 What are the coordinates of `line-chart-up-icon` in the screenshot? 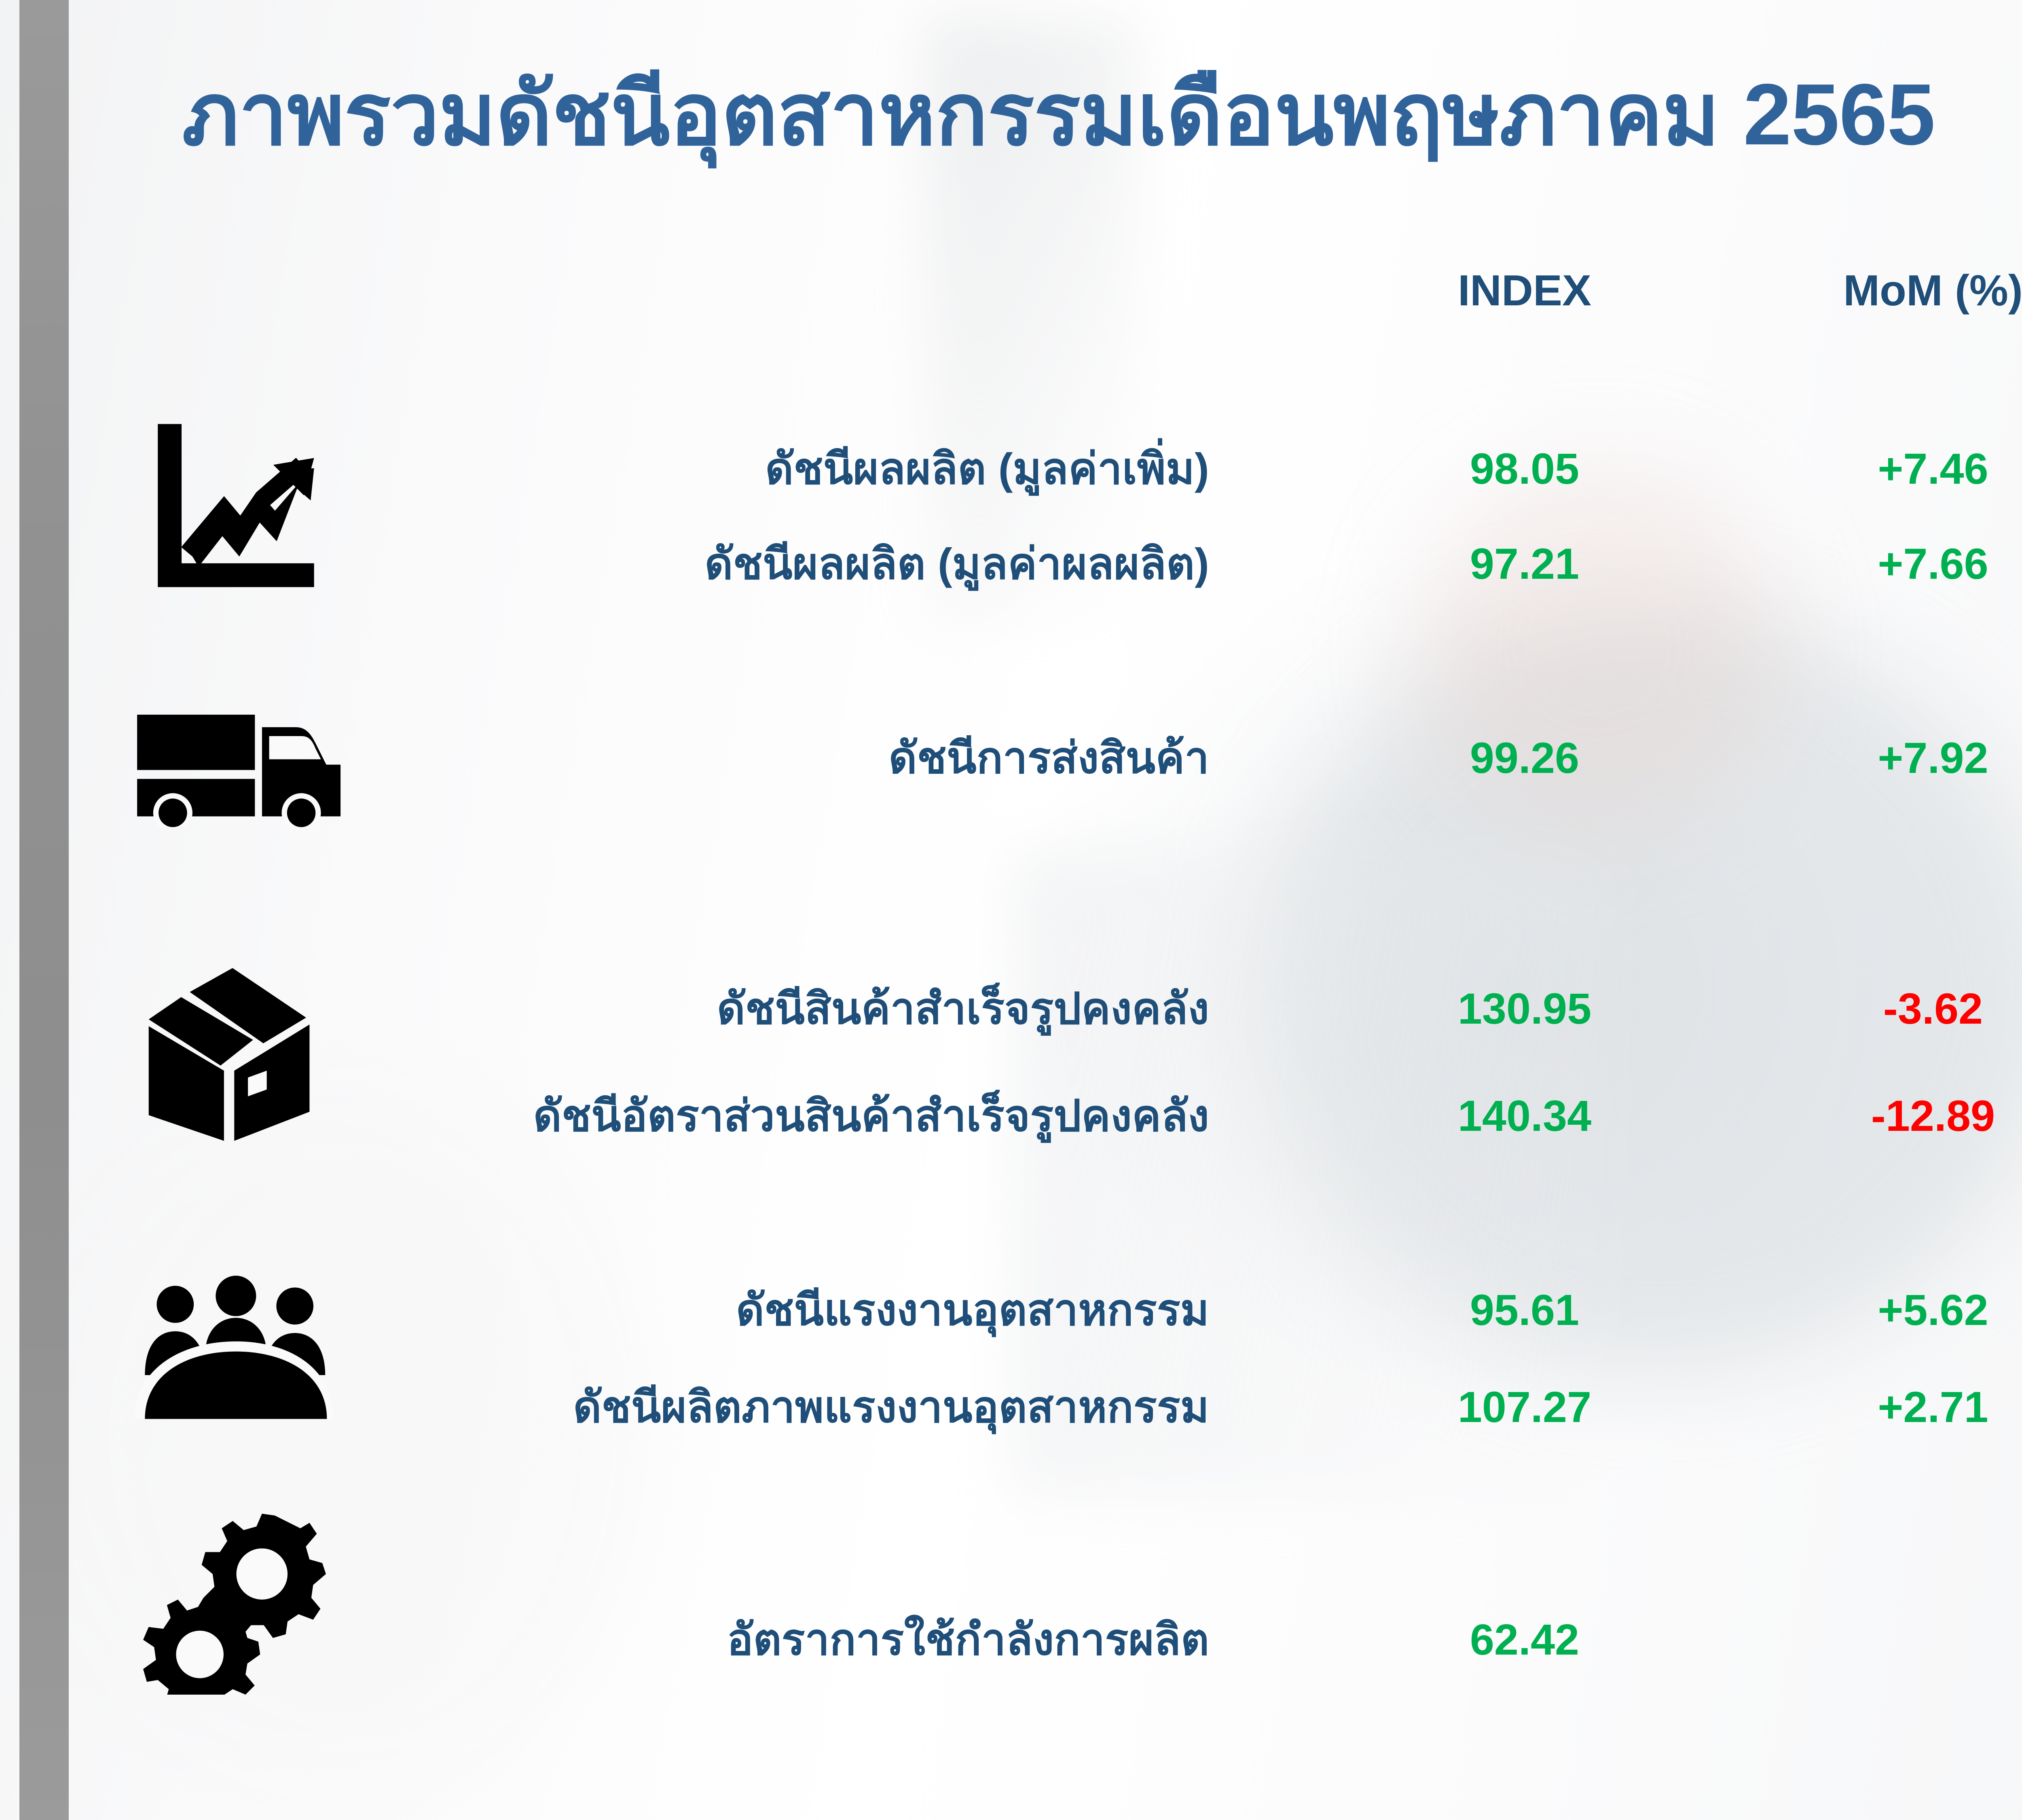 It's located at (232, 505).